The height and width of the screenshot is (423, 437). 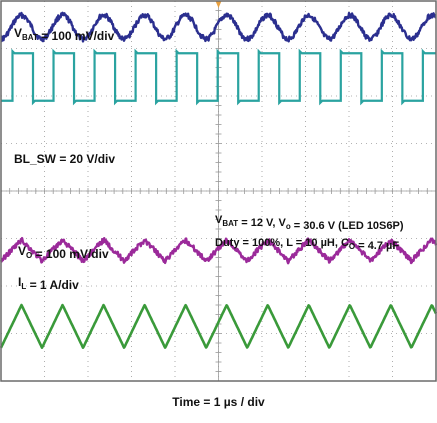 What do you see at coordinates (218, 77) in the screenshot?
I see `series-line-blsw` at bounding box center [218, 77].